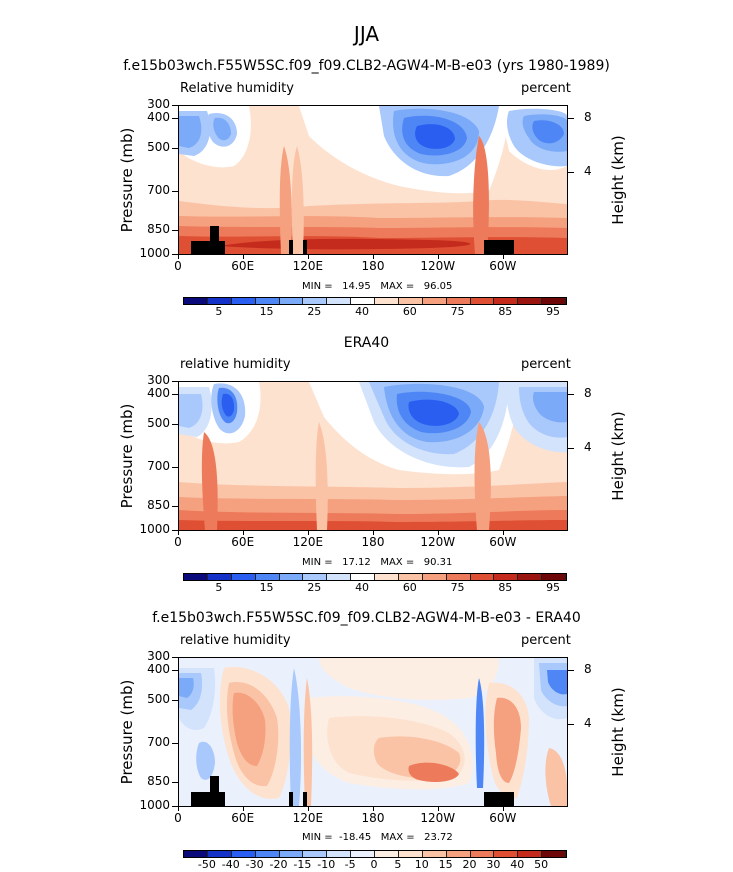  What do you see at coordinates (206, 864) in the screenshot?
I see `panel-3-colorbar-label: -50` at bounding box center [206, 864].